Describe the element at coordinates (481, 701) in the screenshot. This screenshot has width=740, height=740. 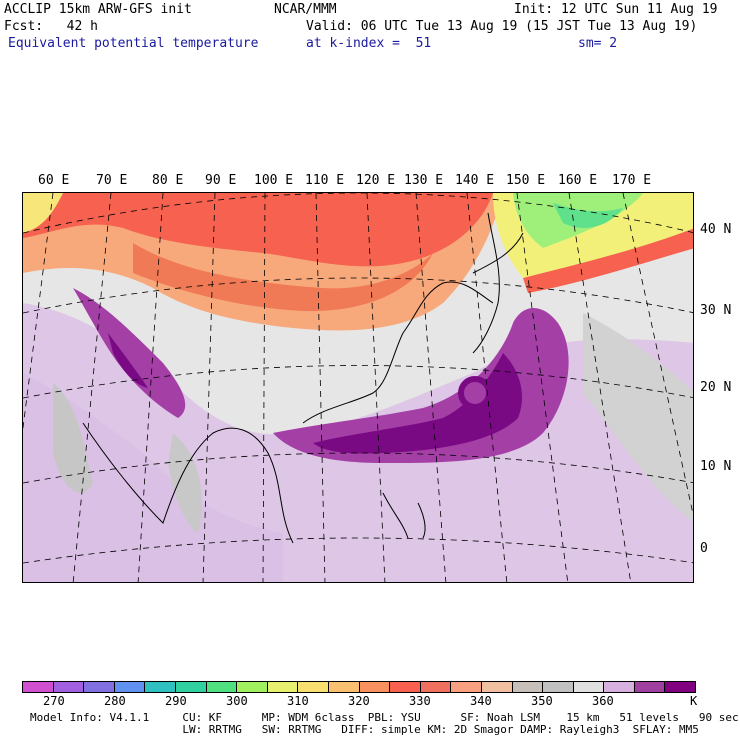
I see `colorbar-label: 340` at that location.